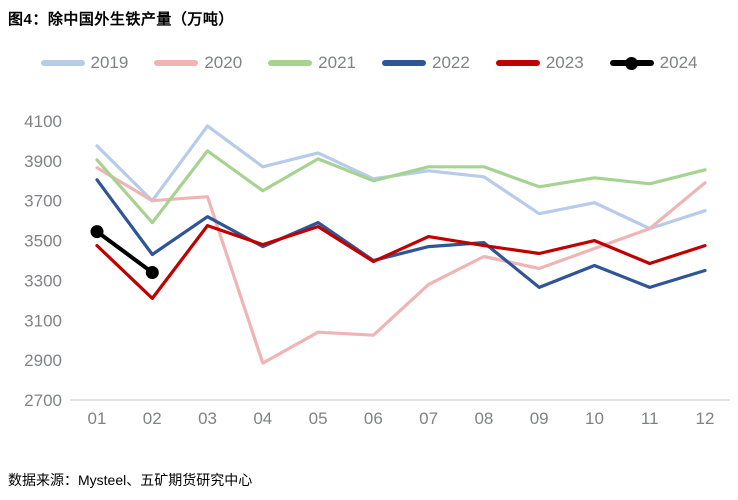 The image size is (738, 500). Describe the element at coordinates (539, 418) in the screenshot. I see `x-axis-tick-label: 09` at that location.